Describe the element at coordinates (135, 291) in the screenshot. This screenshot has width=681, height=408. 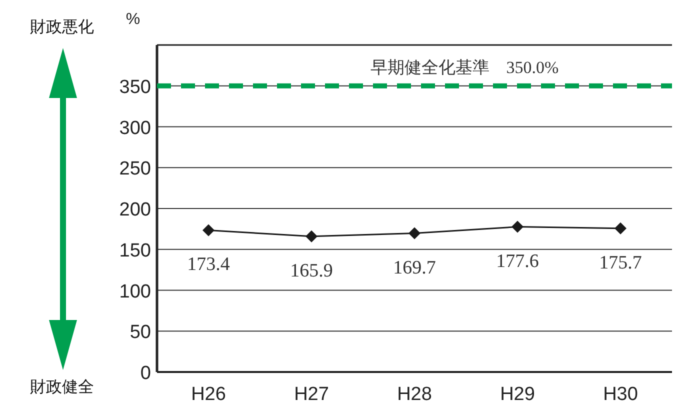
I see `y-tick-label: 100` at that location.